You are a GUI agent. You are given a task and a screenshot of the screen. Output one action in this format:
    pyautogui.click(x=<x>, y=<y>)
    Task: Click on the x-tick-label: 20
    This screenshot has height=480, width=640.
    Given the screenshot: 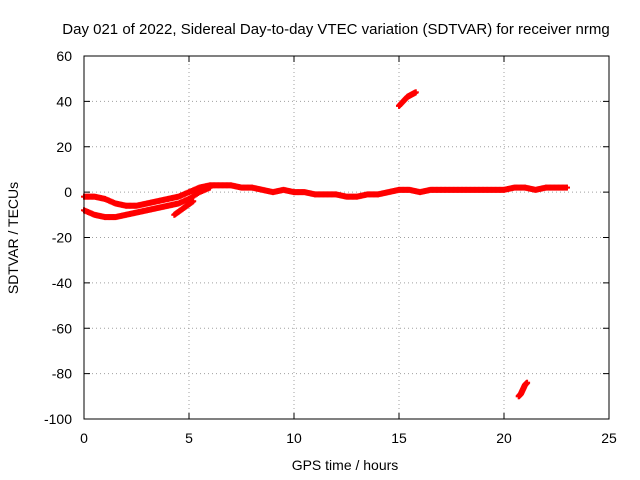 What is the action you would take?
    pyautogui.click(x=504, y=438)
    